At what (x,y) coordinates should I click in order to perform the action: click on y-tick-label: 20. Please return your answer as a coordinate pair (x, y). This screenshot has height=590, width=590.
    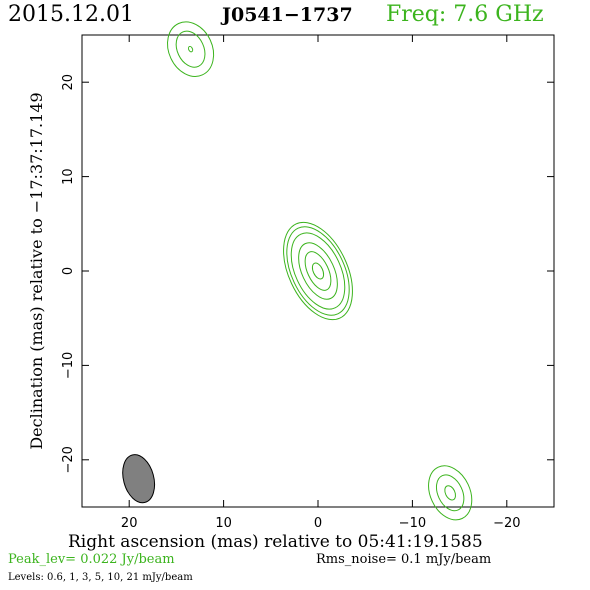
    Looking at the image, I should click on (68, 82).